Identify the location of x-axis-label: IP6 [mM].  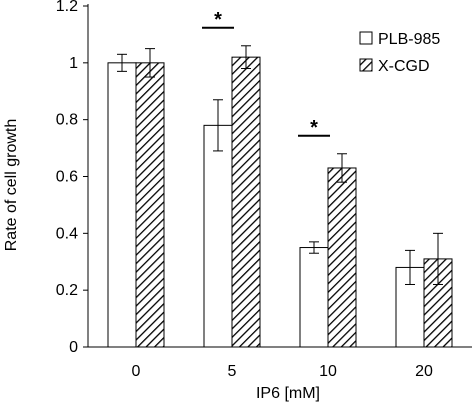
(288, 393).